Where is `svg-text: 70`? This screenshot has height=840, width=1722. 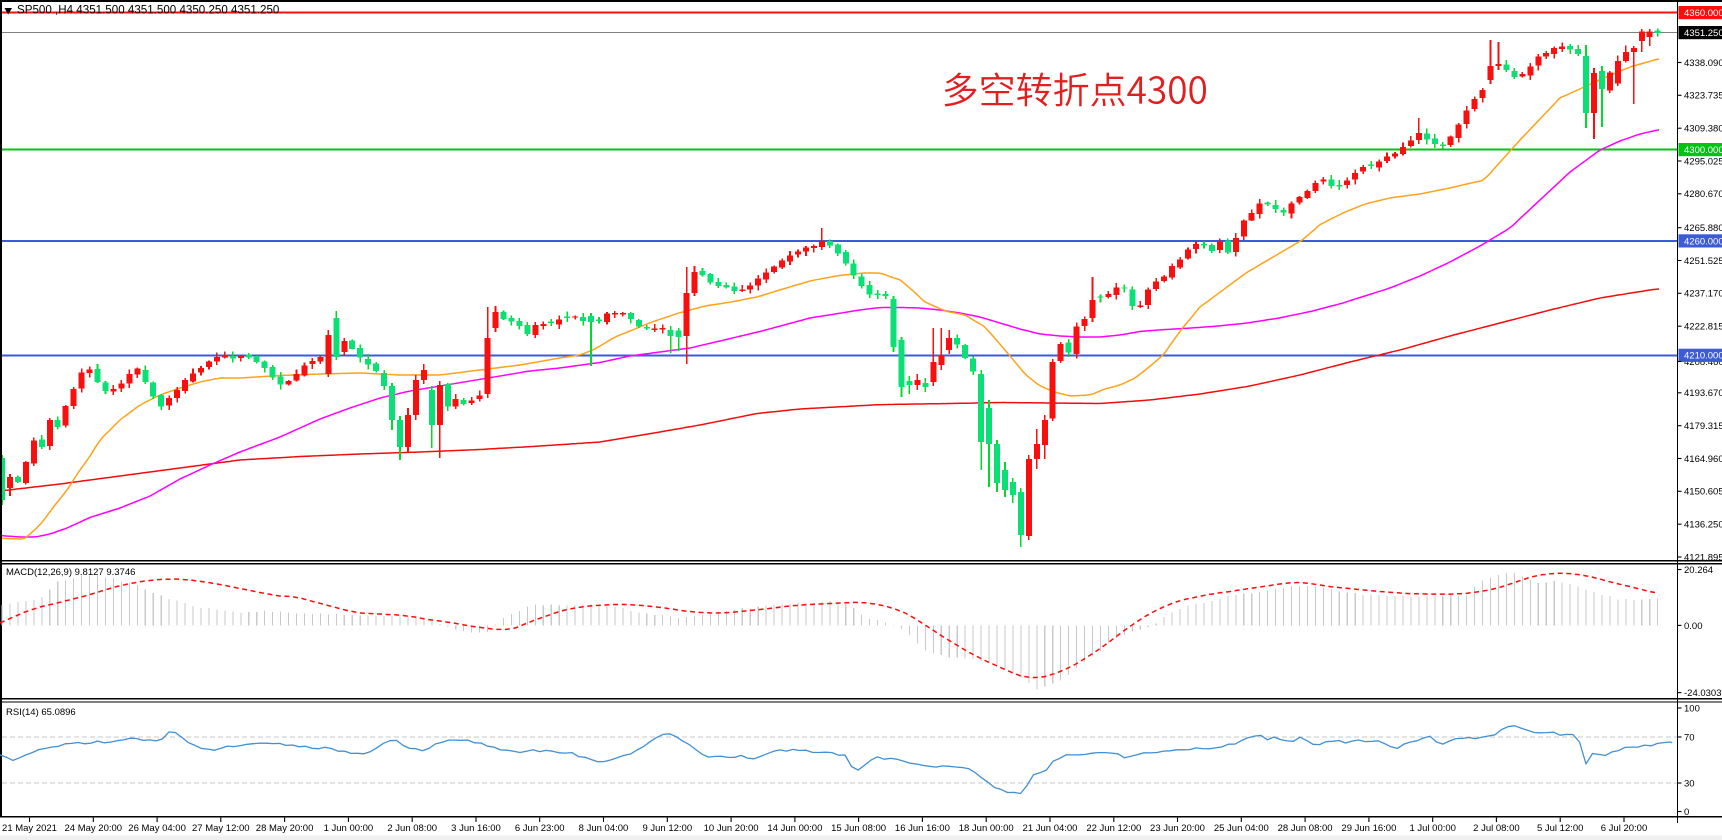 svg-text: 70 is located at coordinates (1689, 737).